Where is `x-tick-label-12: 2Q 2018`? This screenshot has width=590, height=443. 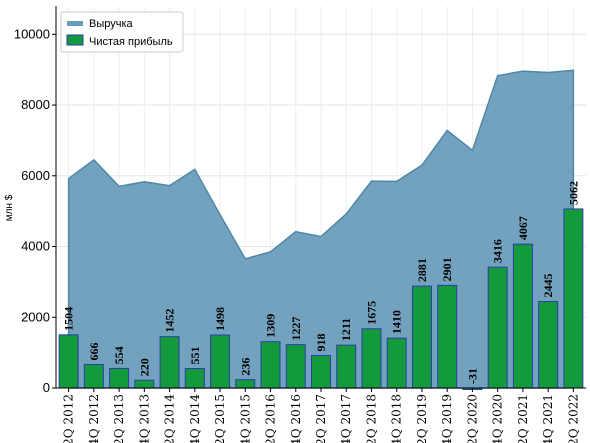 x-tick-label-12: 2Q 2018 is located at coordinates (371, 418).